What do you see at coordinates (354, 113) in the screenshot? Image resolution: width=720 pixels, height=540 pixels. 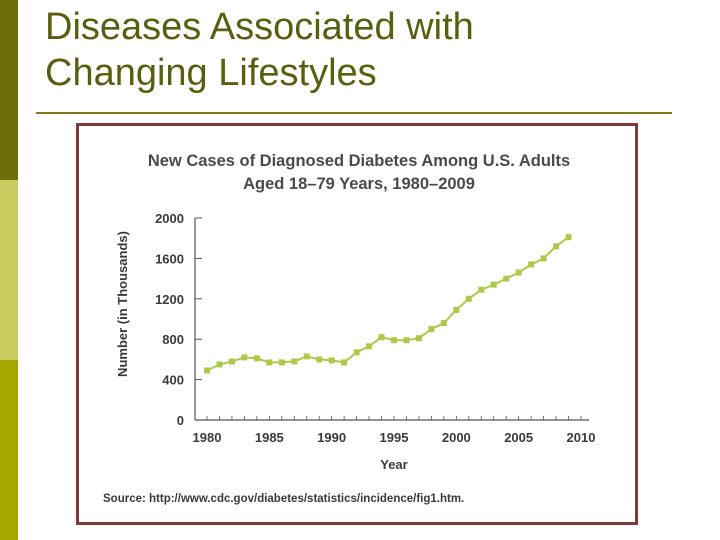 I see `title-underline` at bounding box center [354, 113].